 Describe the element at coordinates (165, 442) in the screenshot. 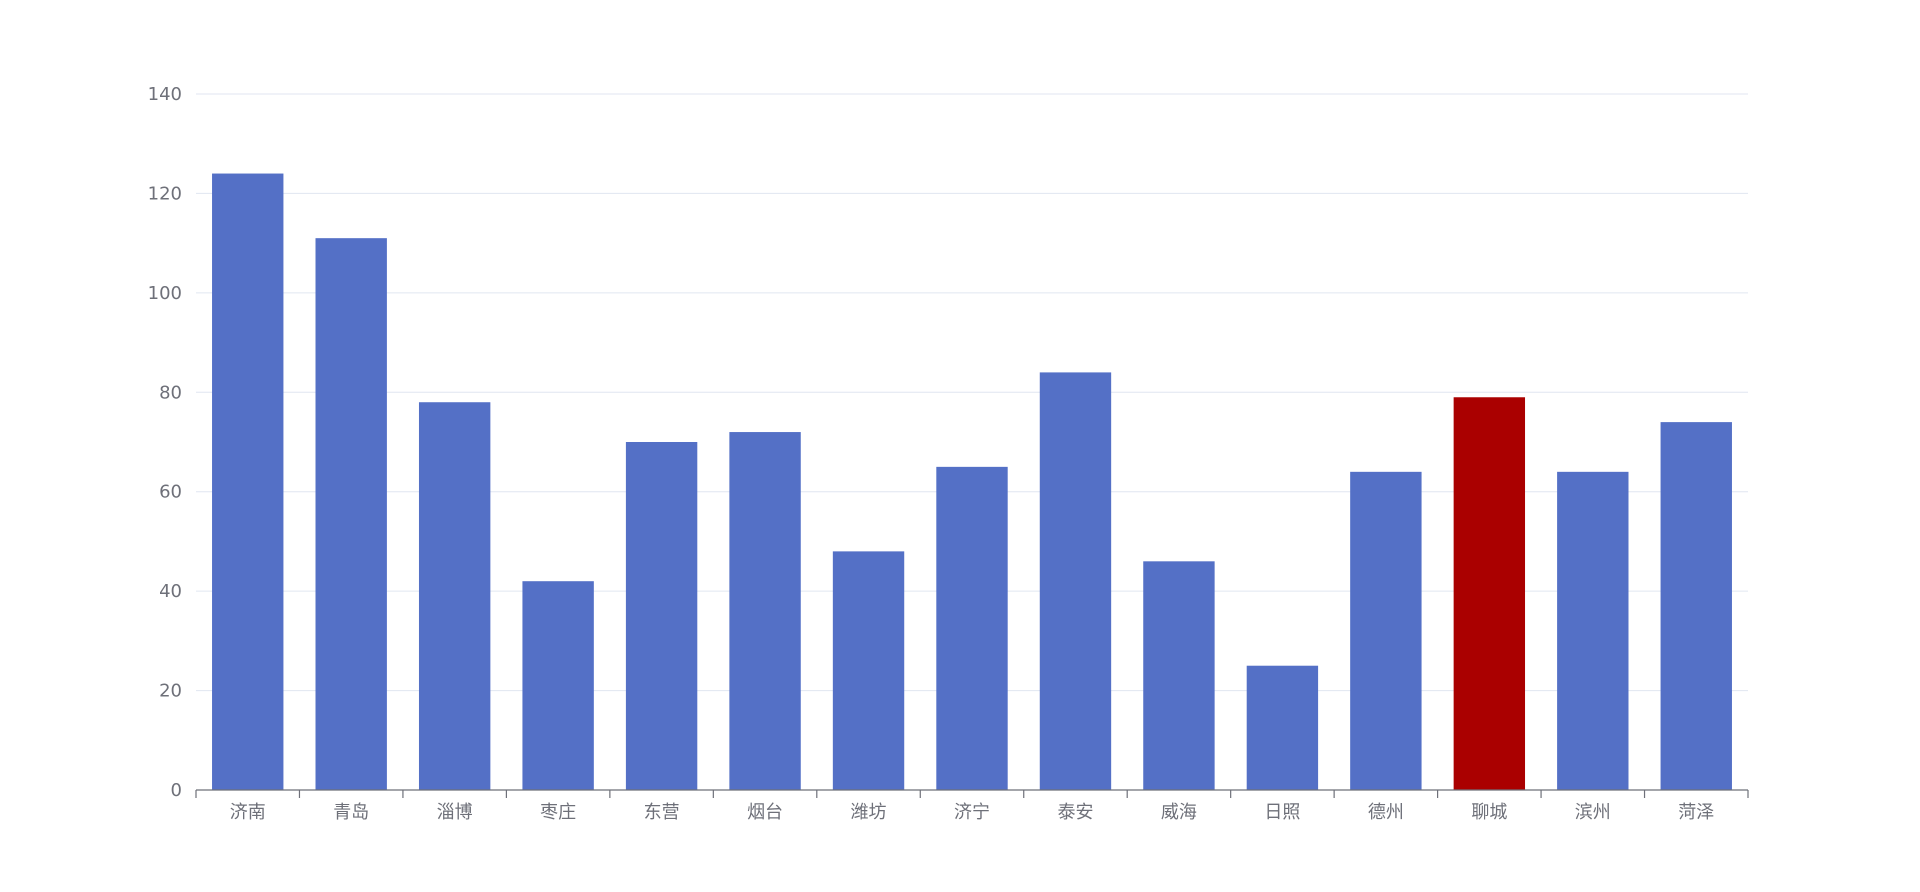

I see `y-axis-tick-labels: 0 20 40 60 80 100 120 140` at that location.